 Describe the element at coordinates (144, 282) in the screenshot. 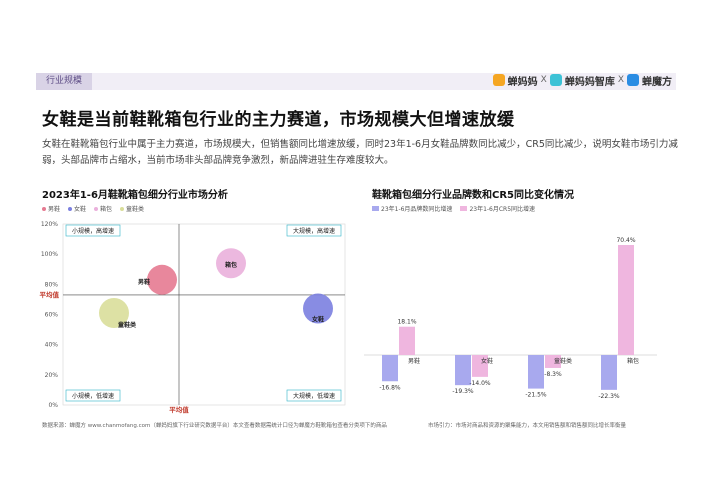

I see `bubble-label: 男鞋` at that location.